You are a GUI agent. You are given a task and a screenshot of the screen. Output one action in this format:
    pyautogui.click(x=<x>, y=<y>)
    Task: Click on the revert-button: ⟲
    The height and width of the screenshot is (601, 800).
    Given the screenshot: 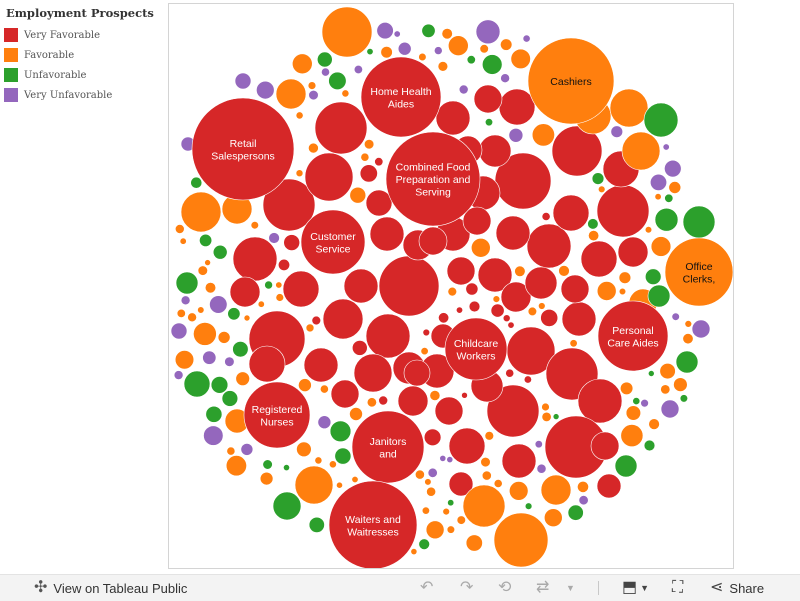 What is the action you would take?
    pyautogui.click(x=504, y=588)
    